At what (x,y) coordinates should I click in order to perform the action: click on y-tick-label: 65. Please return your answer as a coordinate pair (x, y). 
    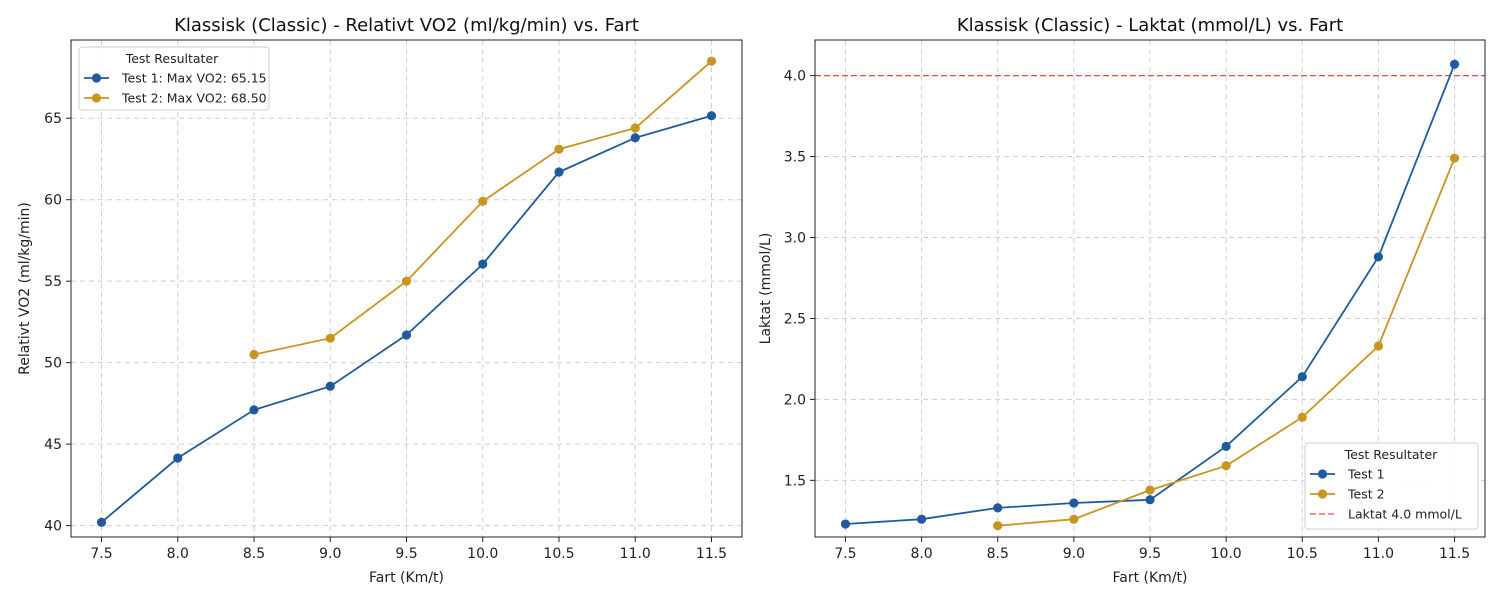
    Looking at the image, I should click on (53, 119).